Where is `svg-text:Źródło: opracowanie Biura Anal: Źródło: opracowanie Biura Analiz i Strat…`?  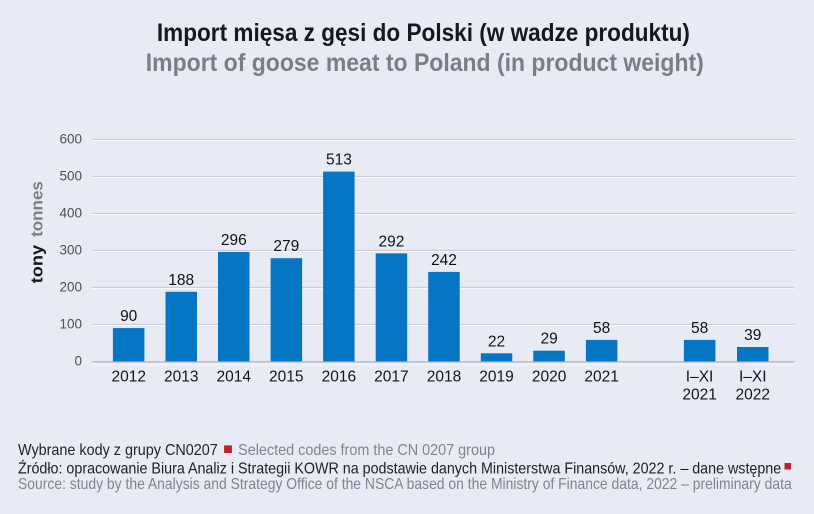 svg-text:Źródło: opracowanie Biura Anal: Źródło: opracowanie Biura Analiz i Strat… is located at coordinates (399, 468).